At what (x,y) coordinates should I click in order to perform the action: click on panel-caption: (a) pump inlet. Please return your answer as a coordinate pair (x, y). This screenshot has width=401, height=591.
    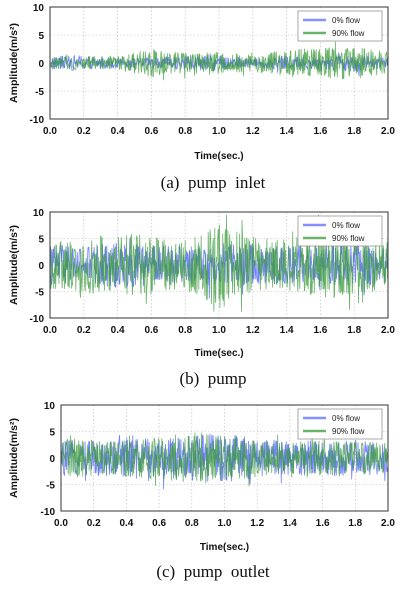
    Looking at the image, I should click on (213, 182).